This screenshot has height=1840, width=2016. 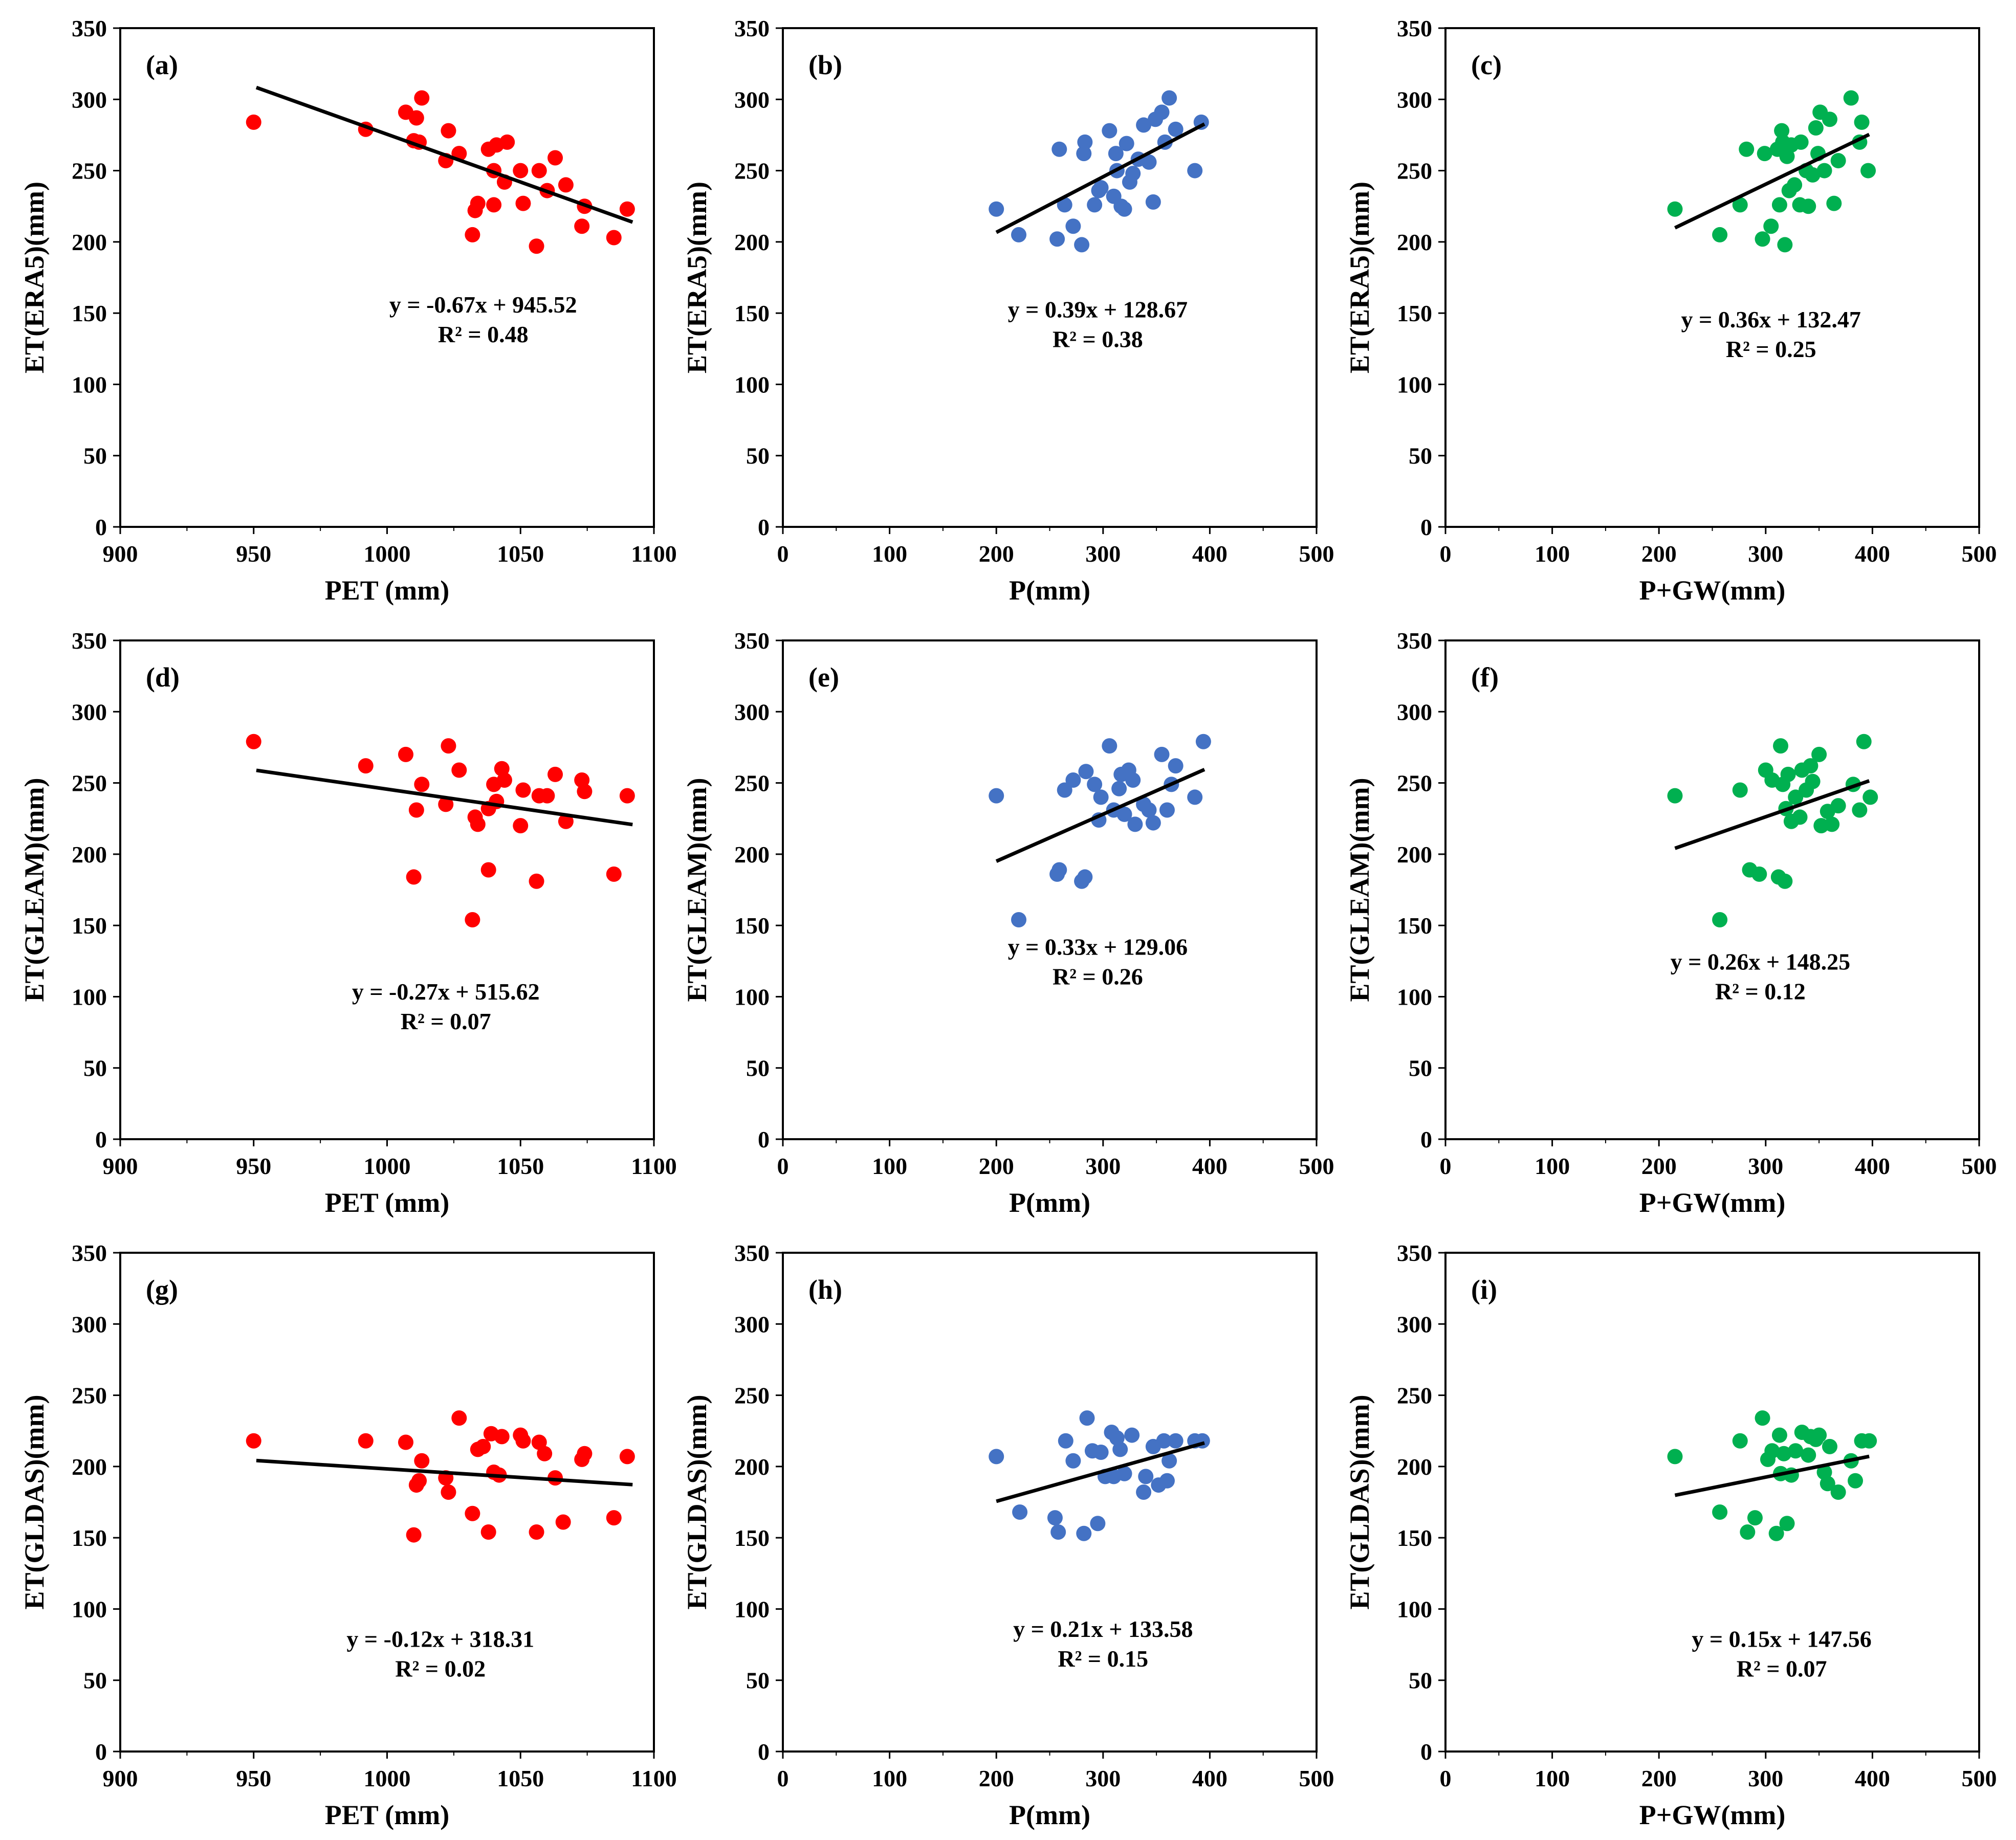 I want to click on chart-b-y-tick-label: 350, so click(x=752, y=28).